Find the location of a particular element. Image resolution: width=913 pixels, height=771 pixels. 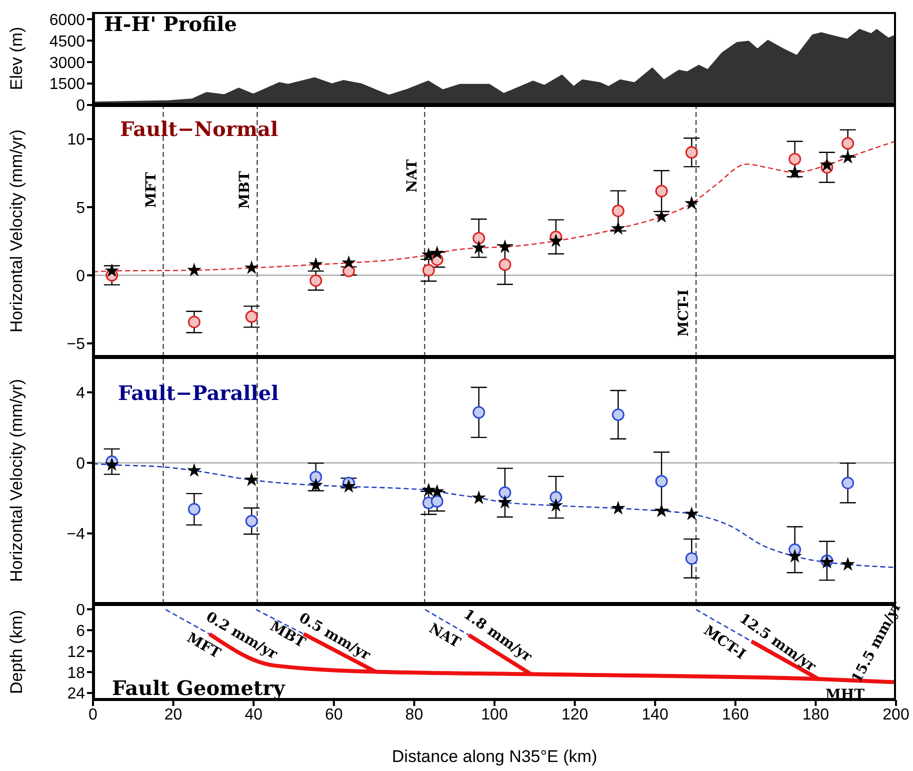

x-tick-label: 160 is located at coordinates (735, 715).